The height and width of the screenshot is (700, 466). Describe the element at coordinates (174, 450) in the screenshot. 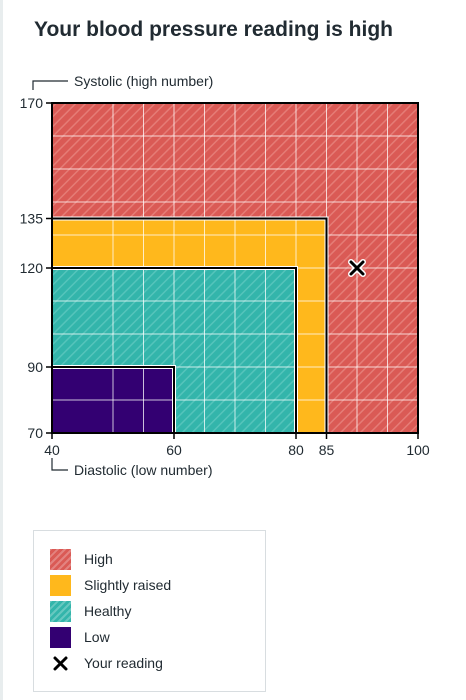

I see `x-tick-label: 60` at that location.